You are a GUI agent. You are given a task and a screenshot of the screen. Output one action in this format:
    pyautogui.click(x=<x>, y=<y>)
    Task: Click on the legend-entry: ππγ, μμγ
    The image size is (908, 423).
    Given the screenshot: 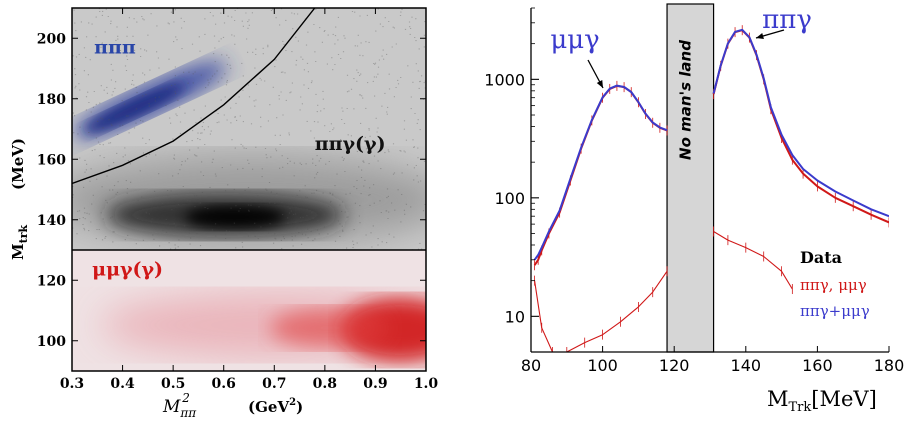 What is the action you would take?
    pyautogui.click(x=833, y=285)
    